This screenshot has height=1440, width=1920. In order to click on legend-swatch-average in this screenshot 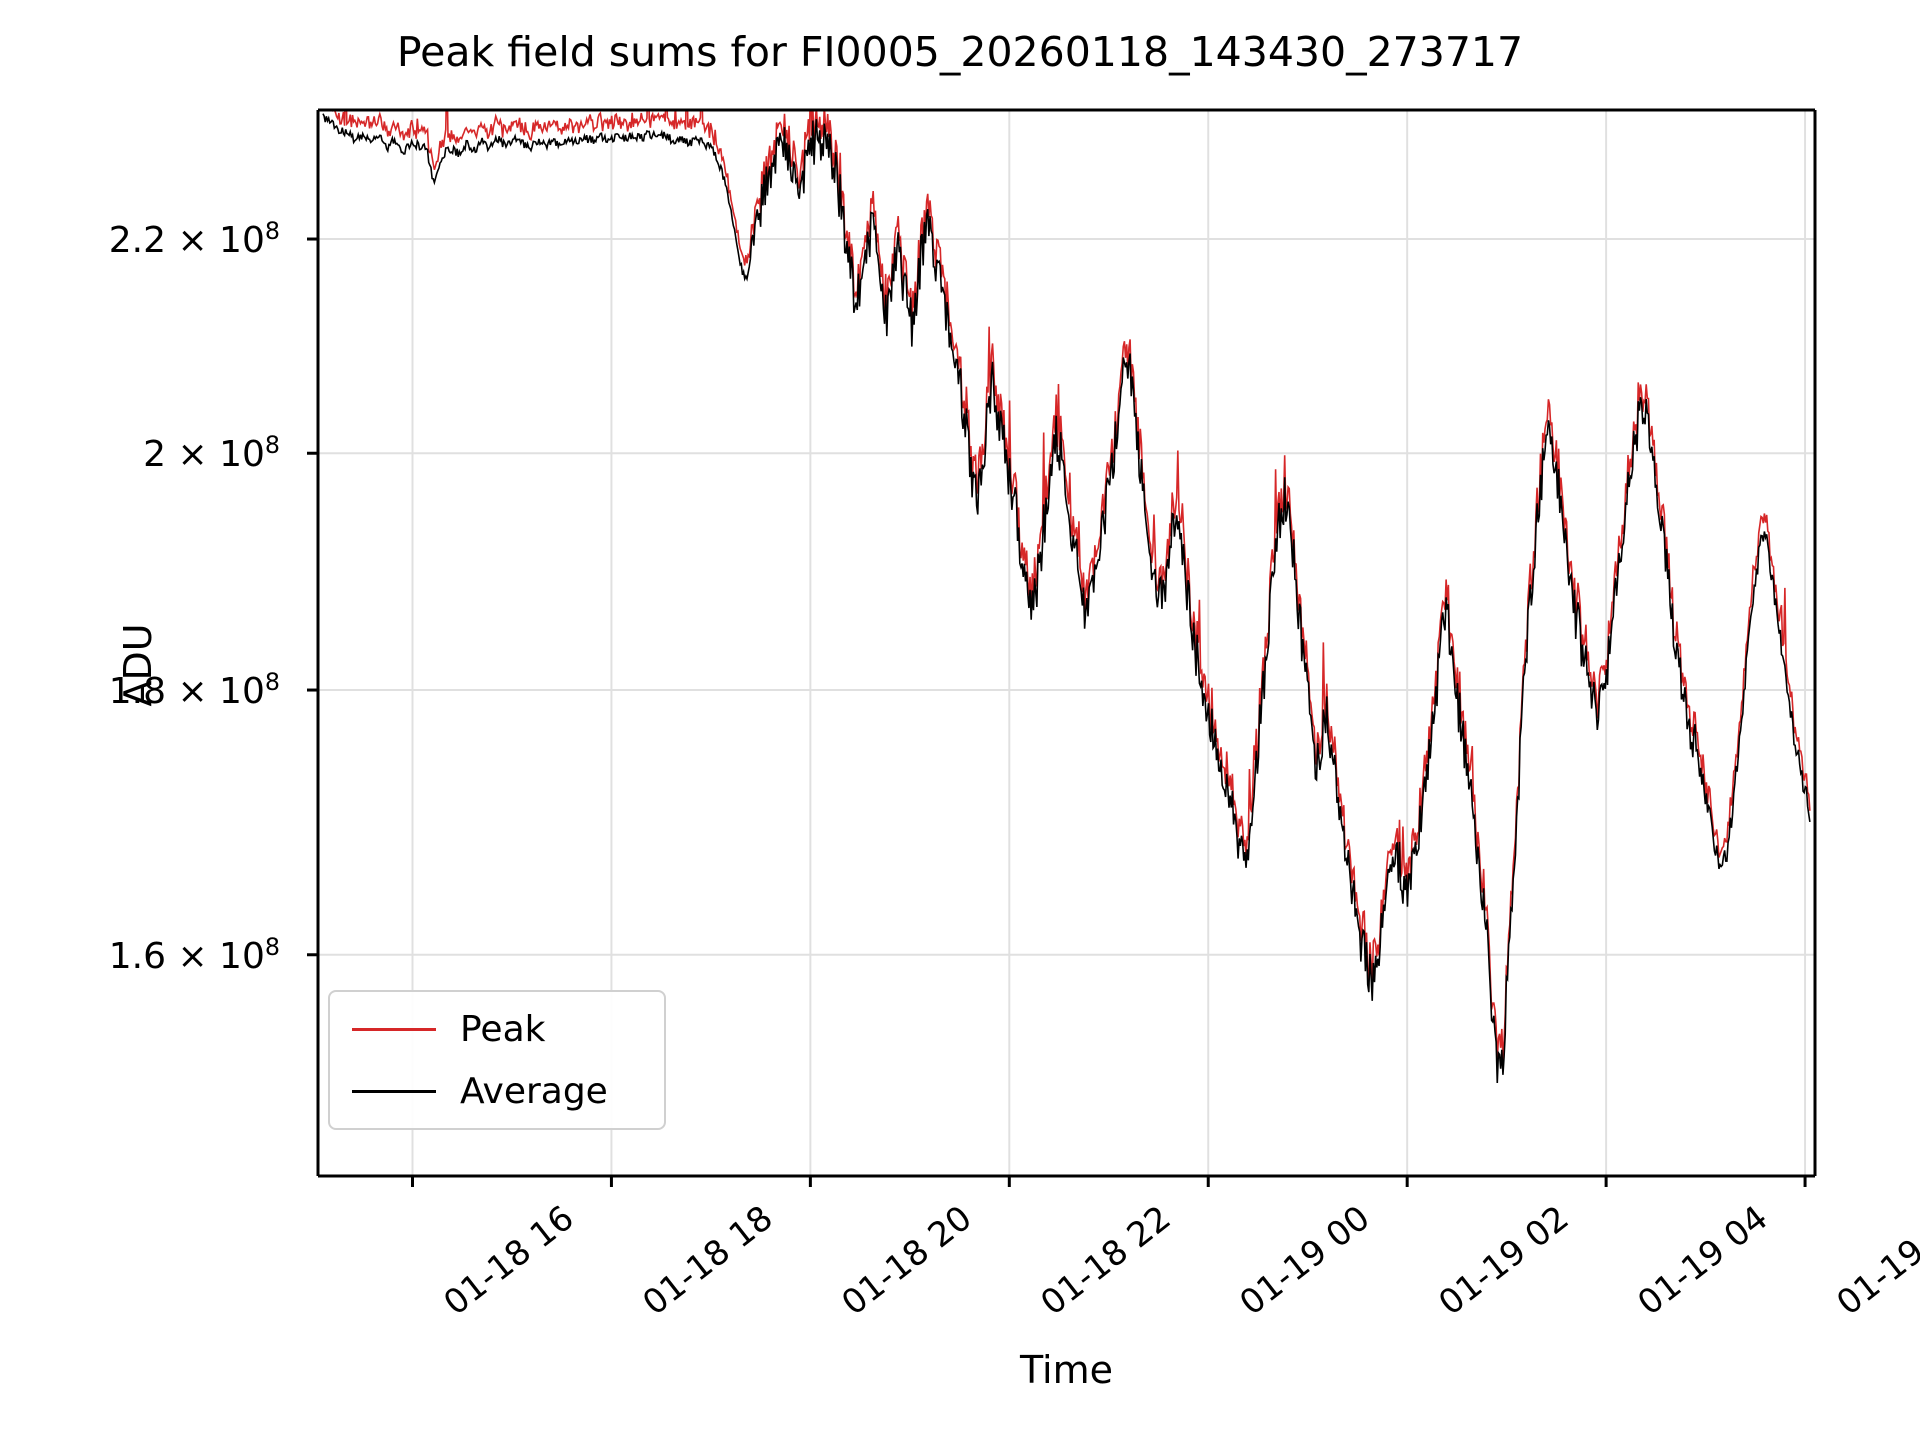, I will do `click(394, 1091)`.